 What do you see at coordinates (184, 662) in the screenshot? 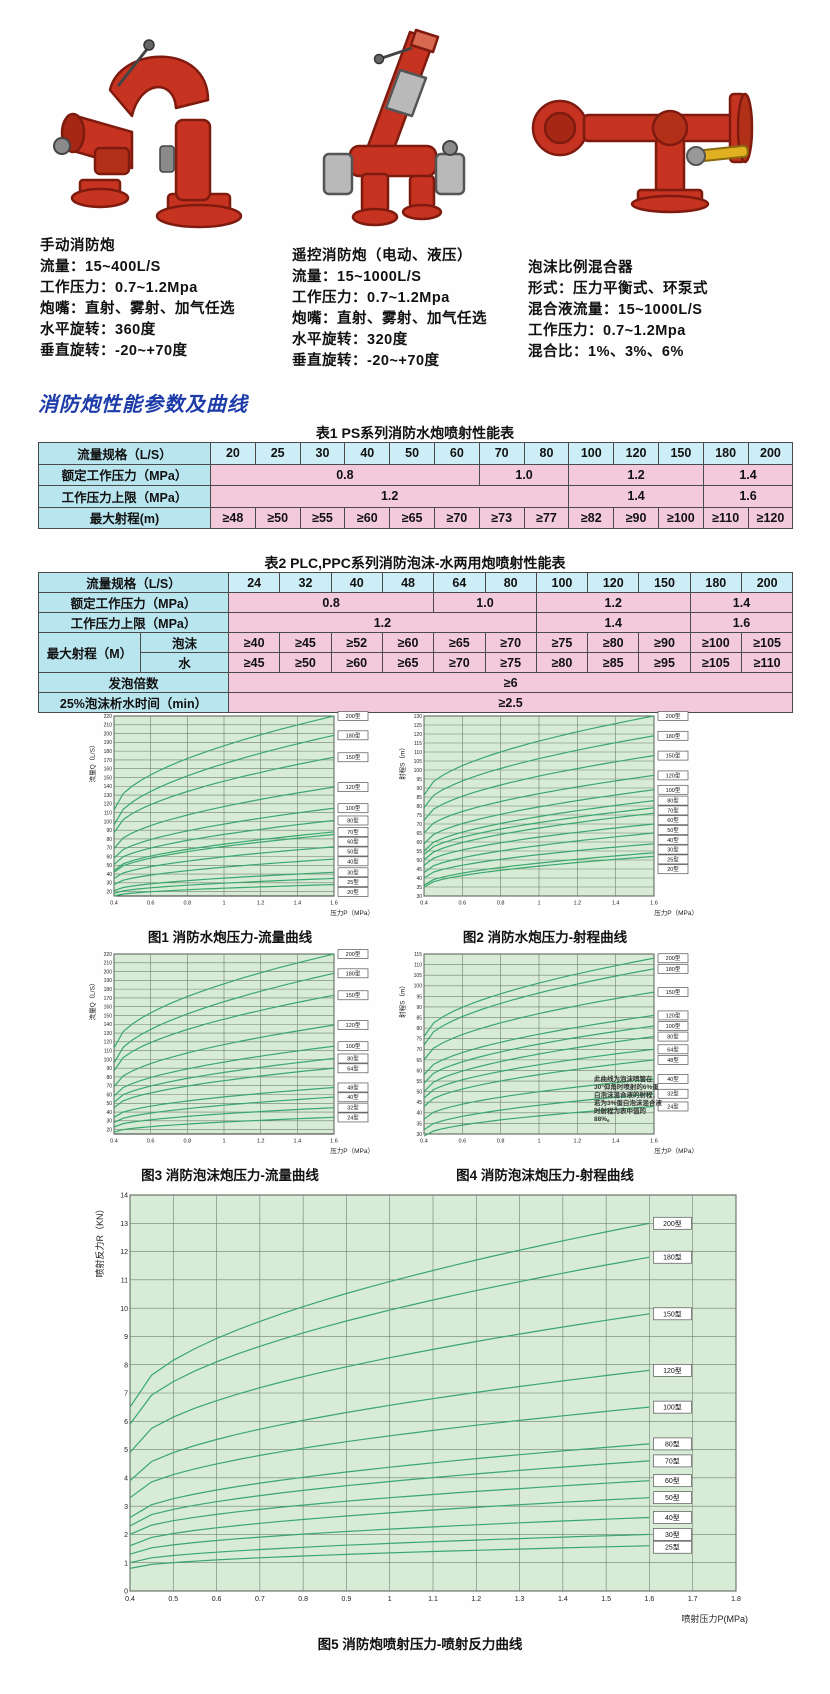
I see `table-cell: 水` at bounding box center [184, 662].